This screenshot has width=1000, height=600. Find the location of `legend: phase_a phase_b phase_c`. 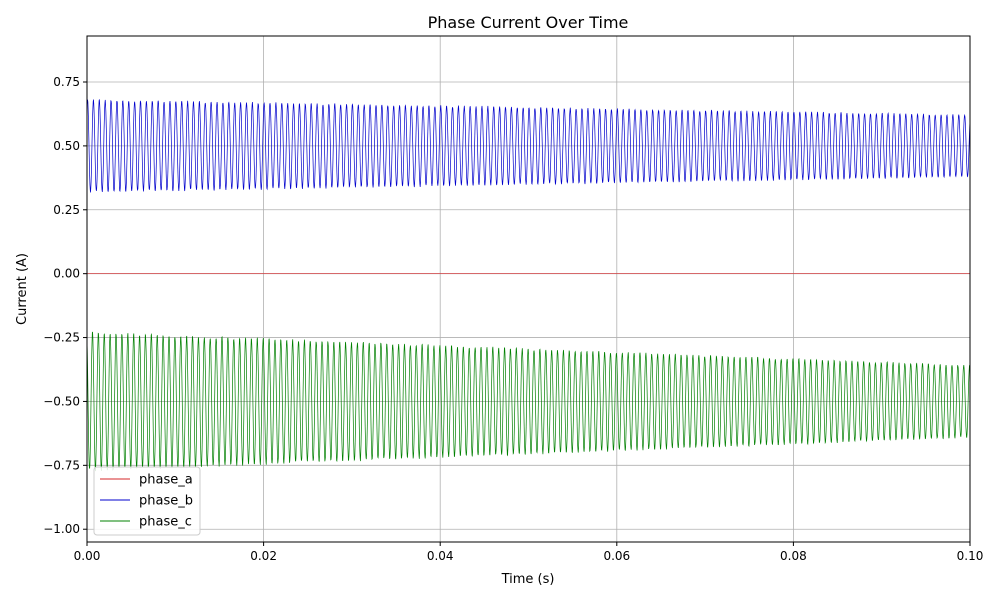

legend: phase_a phase_b phase_c is located at coordinates (147, 501).